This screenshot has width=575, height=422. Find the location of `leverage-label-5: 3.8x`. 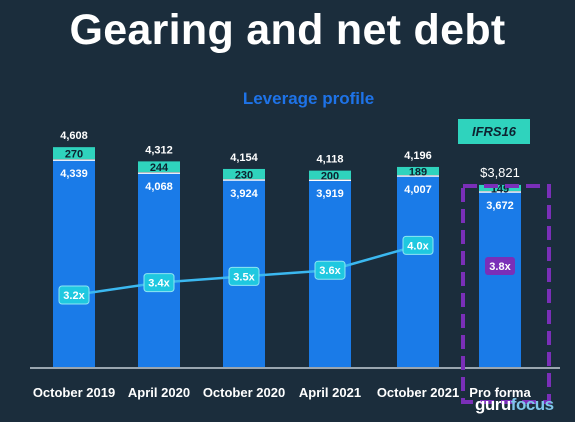

leverage-label-5: 3.8x is located at coordinates (500, 267).